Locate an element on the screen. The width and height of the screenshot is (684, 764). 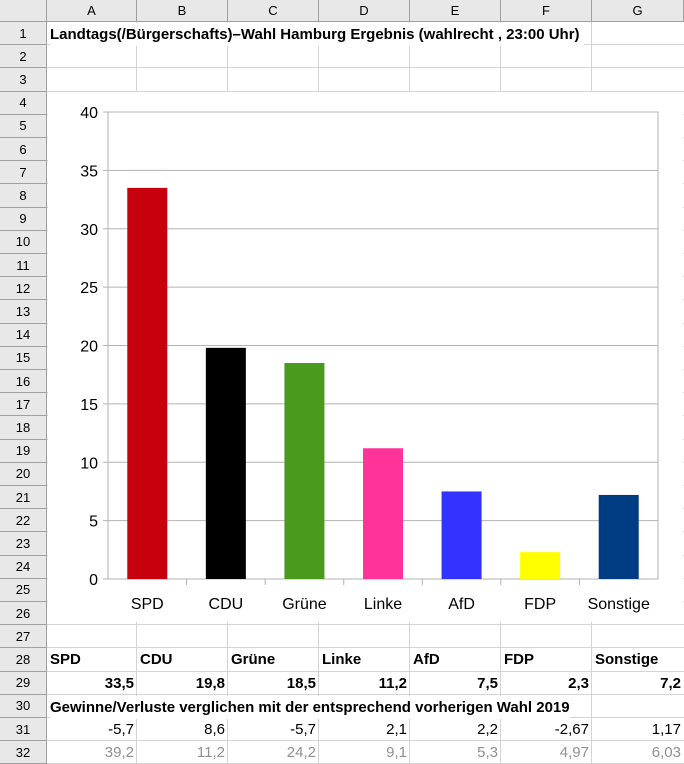
row-header-13: 13 is located at coordinates (23, 312).